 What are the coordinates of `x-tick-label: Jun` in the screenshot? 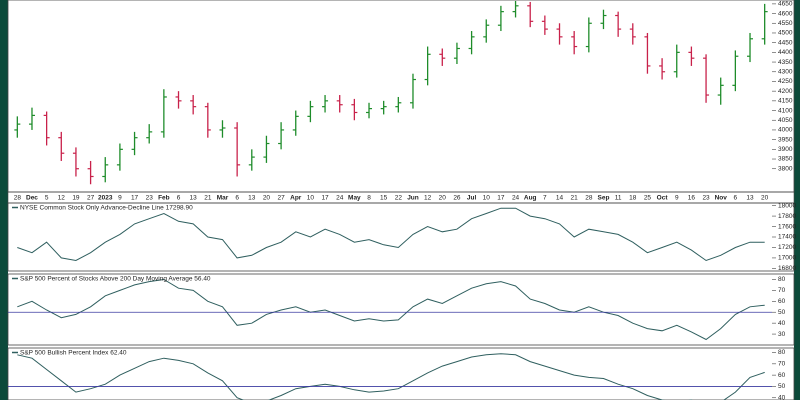 It's located at (413, 198).